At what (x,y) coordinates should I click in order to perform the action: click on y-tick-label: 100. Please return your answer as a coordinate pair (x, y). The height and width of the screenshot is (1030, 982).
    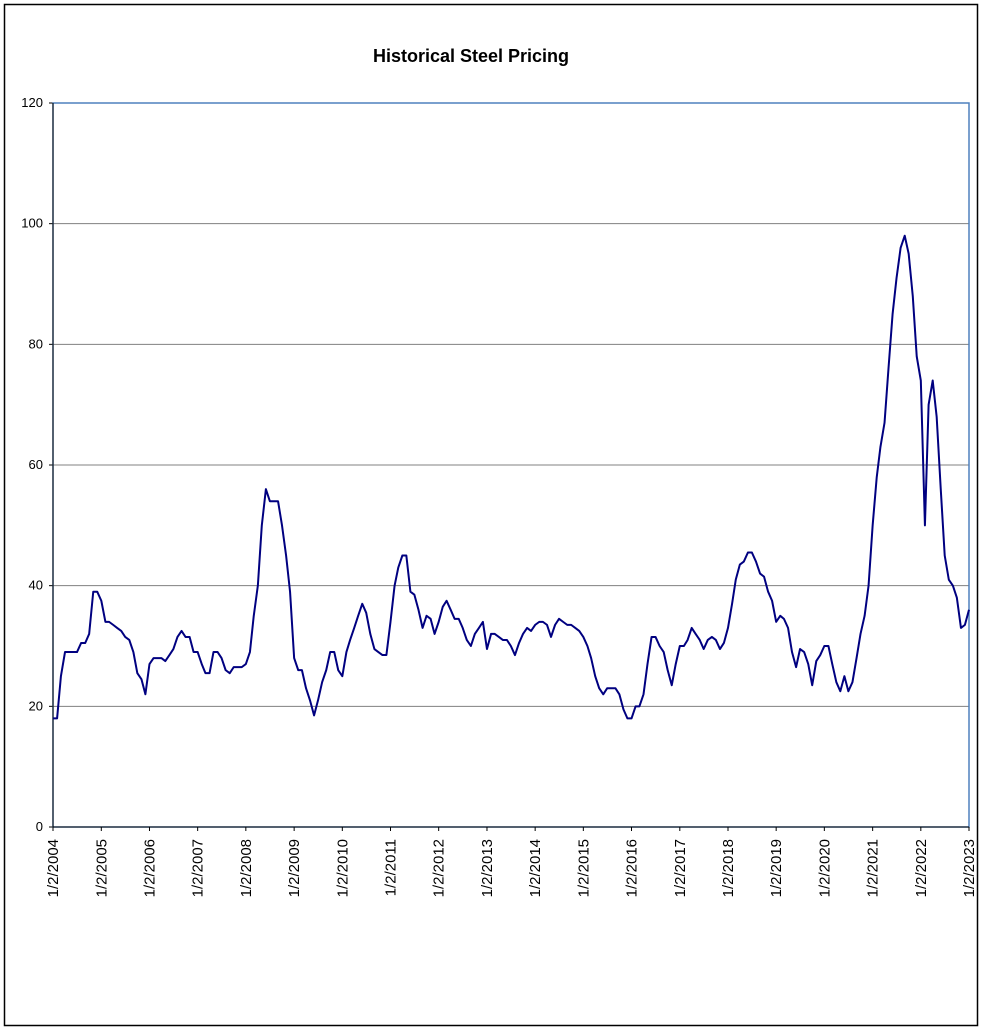
    Looking at the image, I should click on (32, 223).